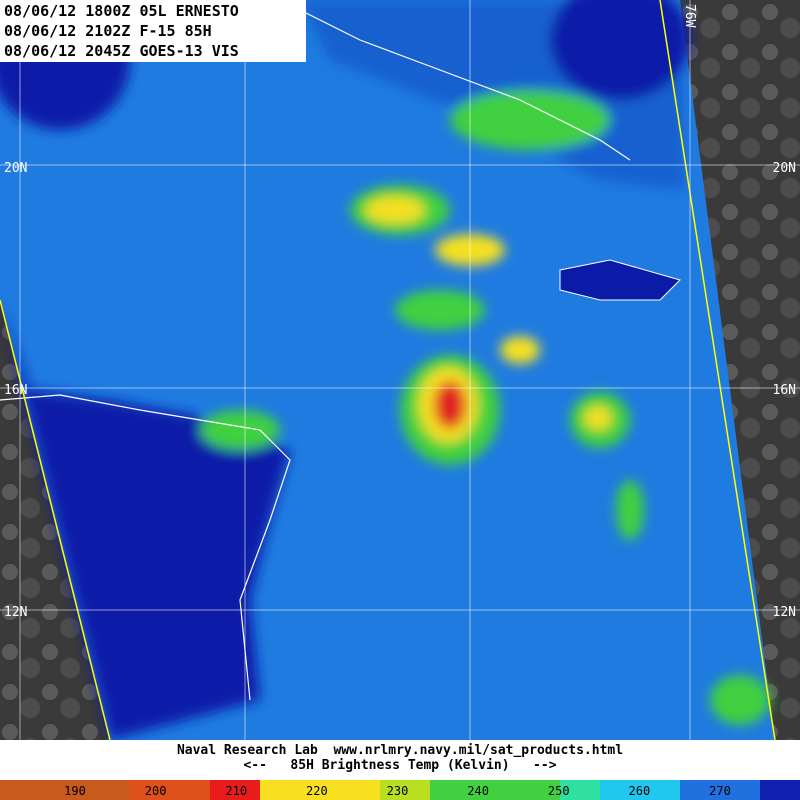  Describe the element at coordinates (640, 791) in the screenshot. I see `colorbar-tick-label: 260` at that location.